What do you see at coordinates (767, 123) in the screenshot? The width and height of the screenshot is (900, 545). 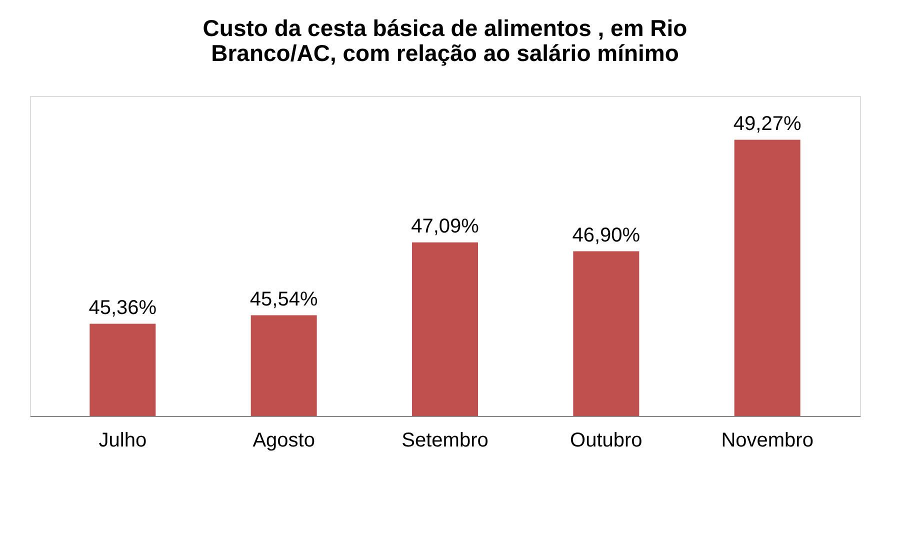 I see `data-label: 49,27%` at bounding box center [767, 123].